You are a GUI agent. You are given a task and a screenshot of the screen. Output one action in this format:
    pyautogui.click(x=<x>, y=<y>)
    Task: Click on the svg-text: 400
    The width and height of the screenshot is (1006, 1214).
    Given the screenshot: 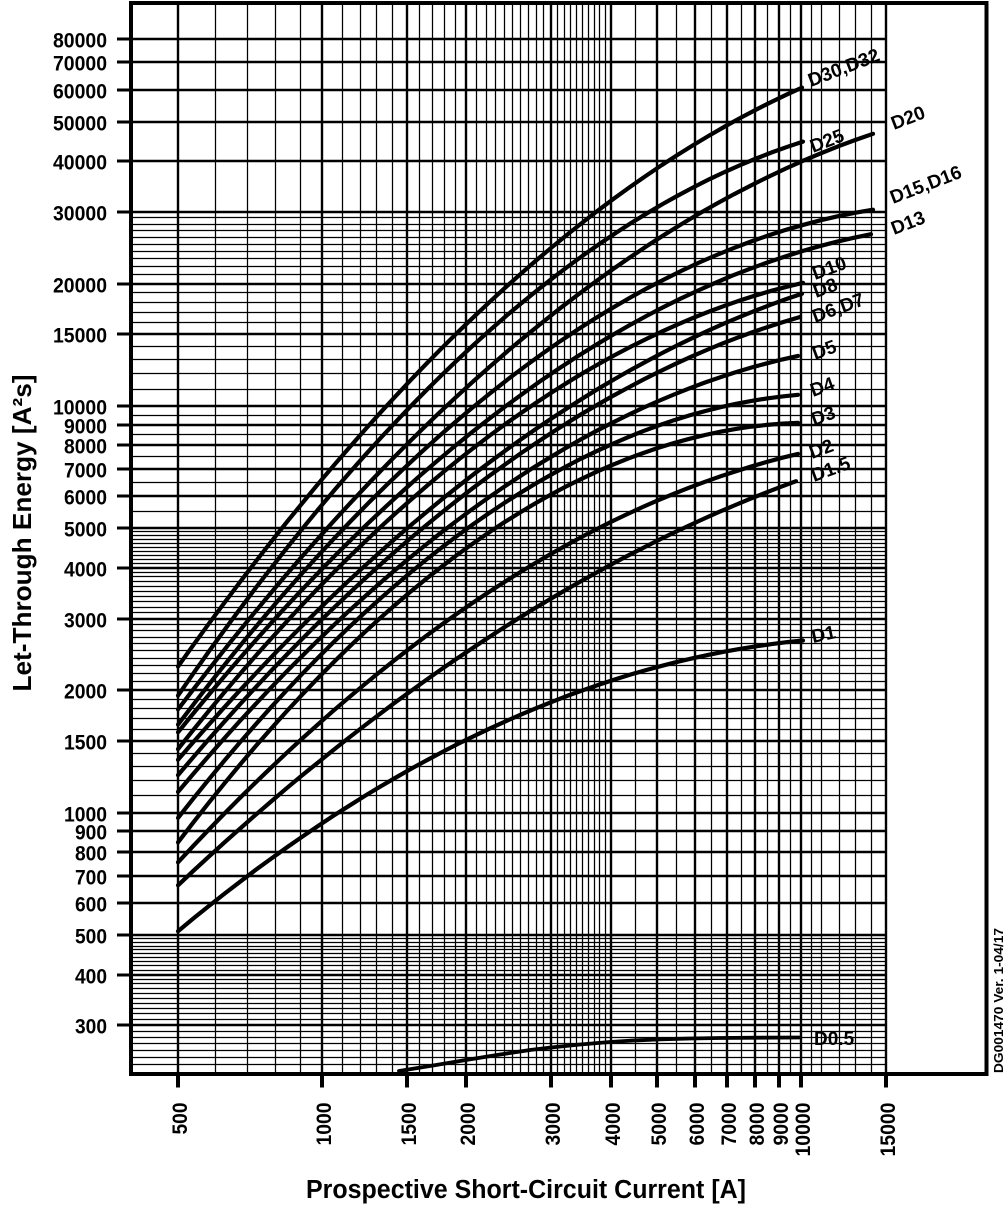 What is the action you would take?
    pyautogui.click(x=91, y=977)
    